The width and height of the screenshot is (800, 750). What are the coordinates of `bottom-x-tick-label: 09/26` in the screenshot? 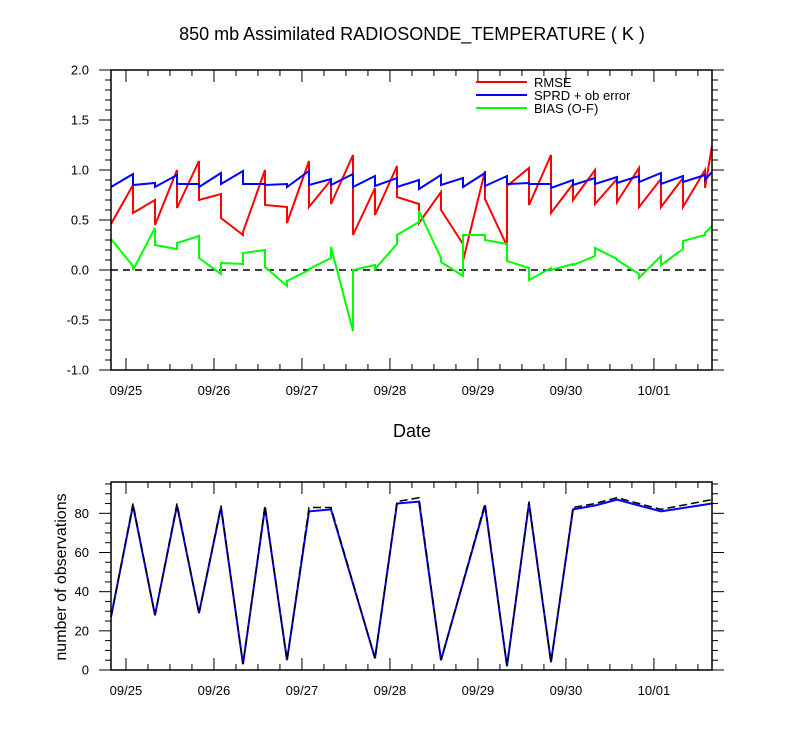 It's located at (214, 690).